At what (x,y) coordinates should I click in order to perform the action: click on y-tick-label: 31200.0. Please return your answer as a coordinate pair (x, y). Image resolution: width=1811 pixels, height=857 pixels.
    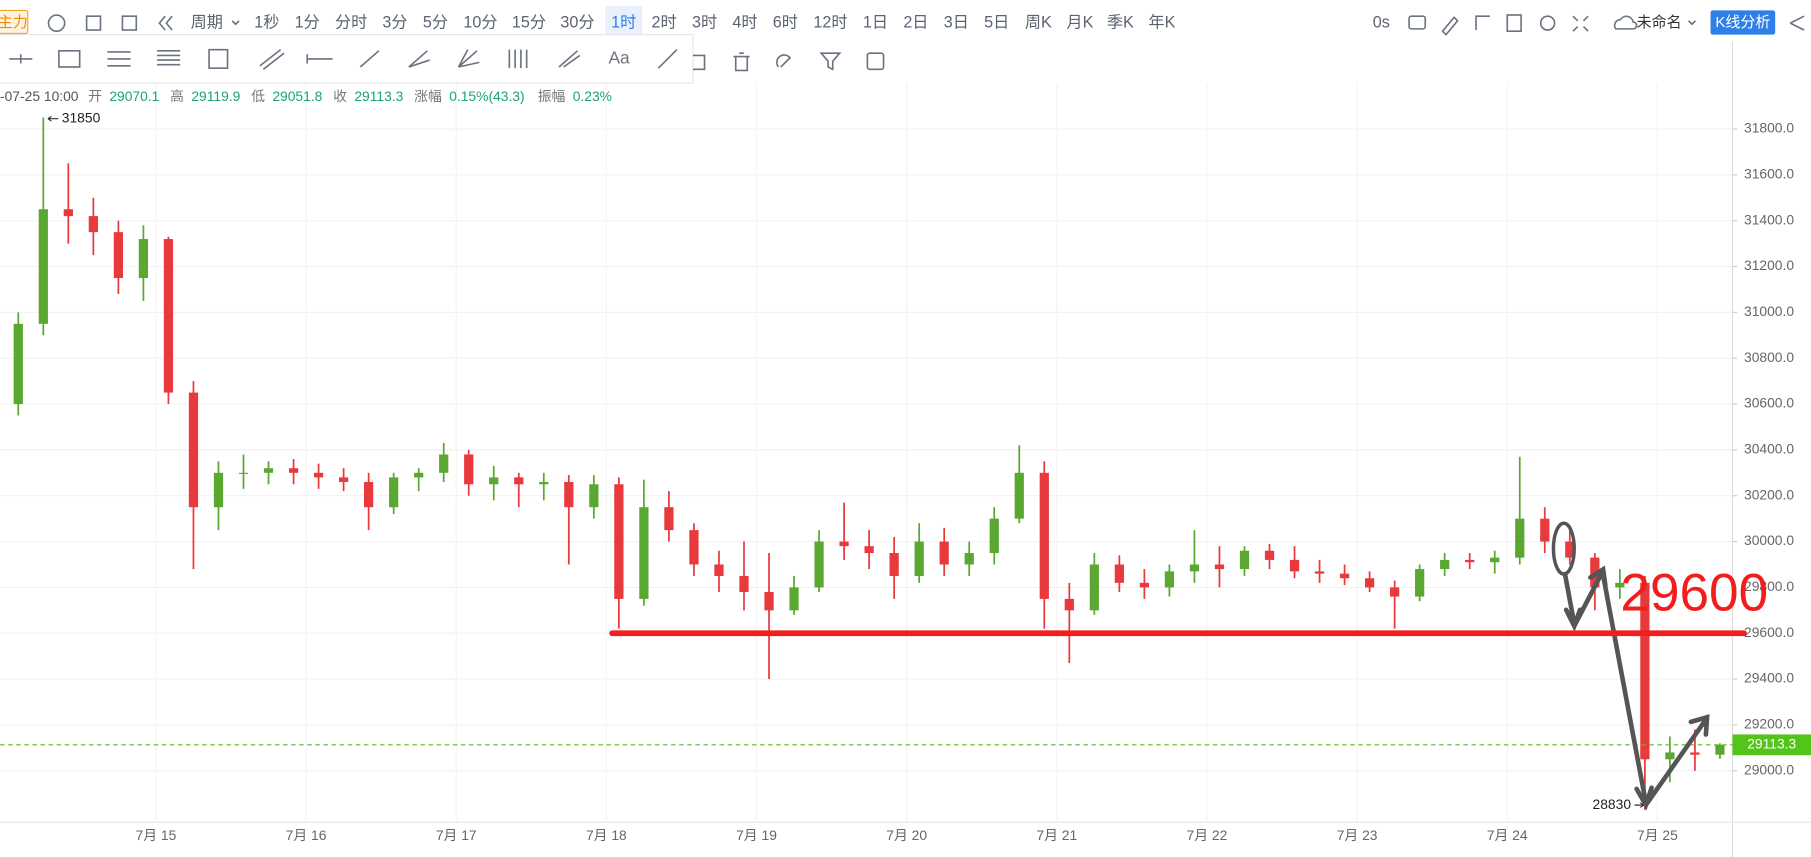
    Looking at the image, I should click on (1769, 265).